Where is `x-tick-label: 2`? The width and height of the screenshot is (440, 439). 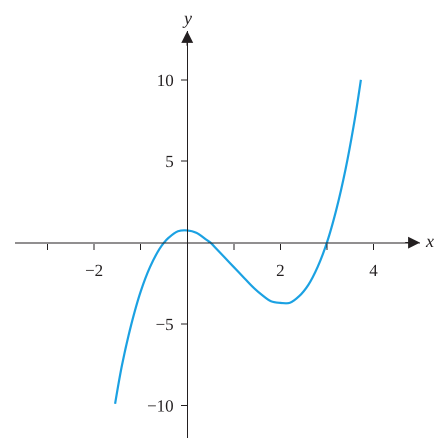 x-tick-label: 2 is located at coordinates (280, 270).